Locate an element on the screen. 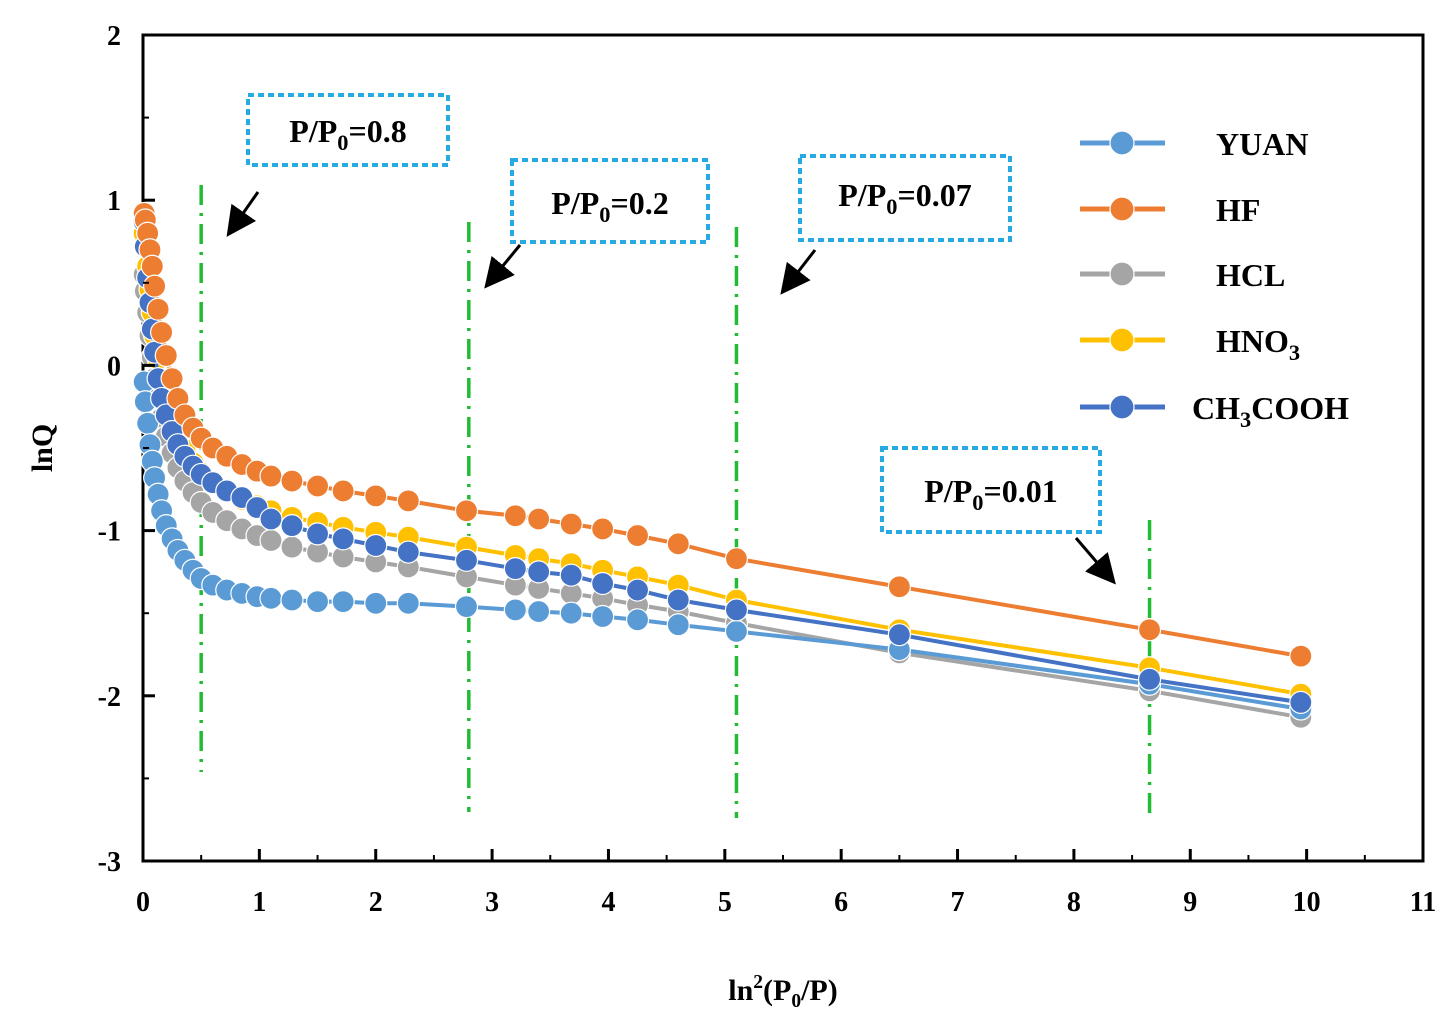  legend-label: HNO3 is located at coordinates (1258, 344).